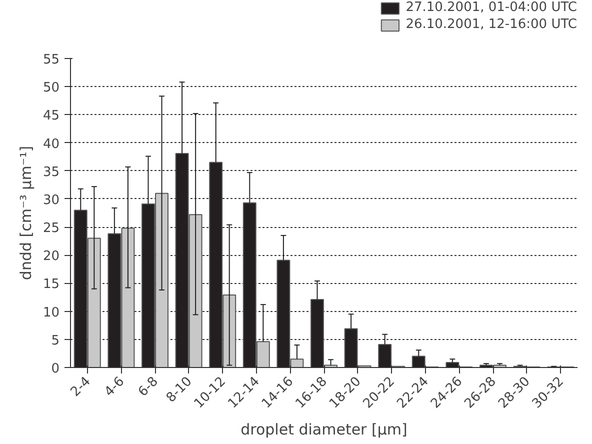 This screenshot has width=592, height=444. What do you see at coordinates (51, 256) in the screenshot?
I see `y-tick-label: 20` at bounding box center [51, 256].